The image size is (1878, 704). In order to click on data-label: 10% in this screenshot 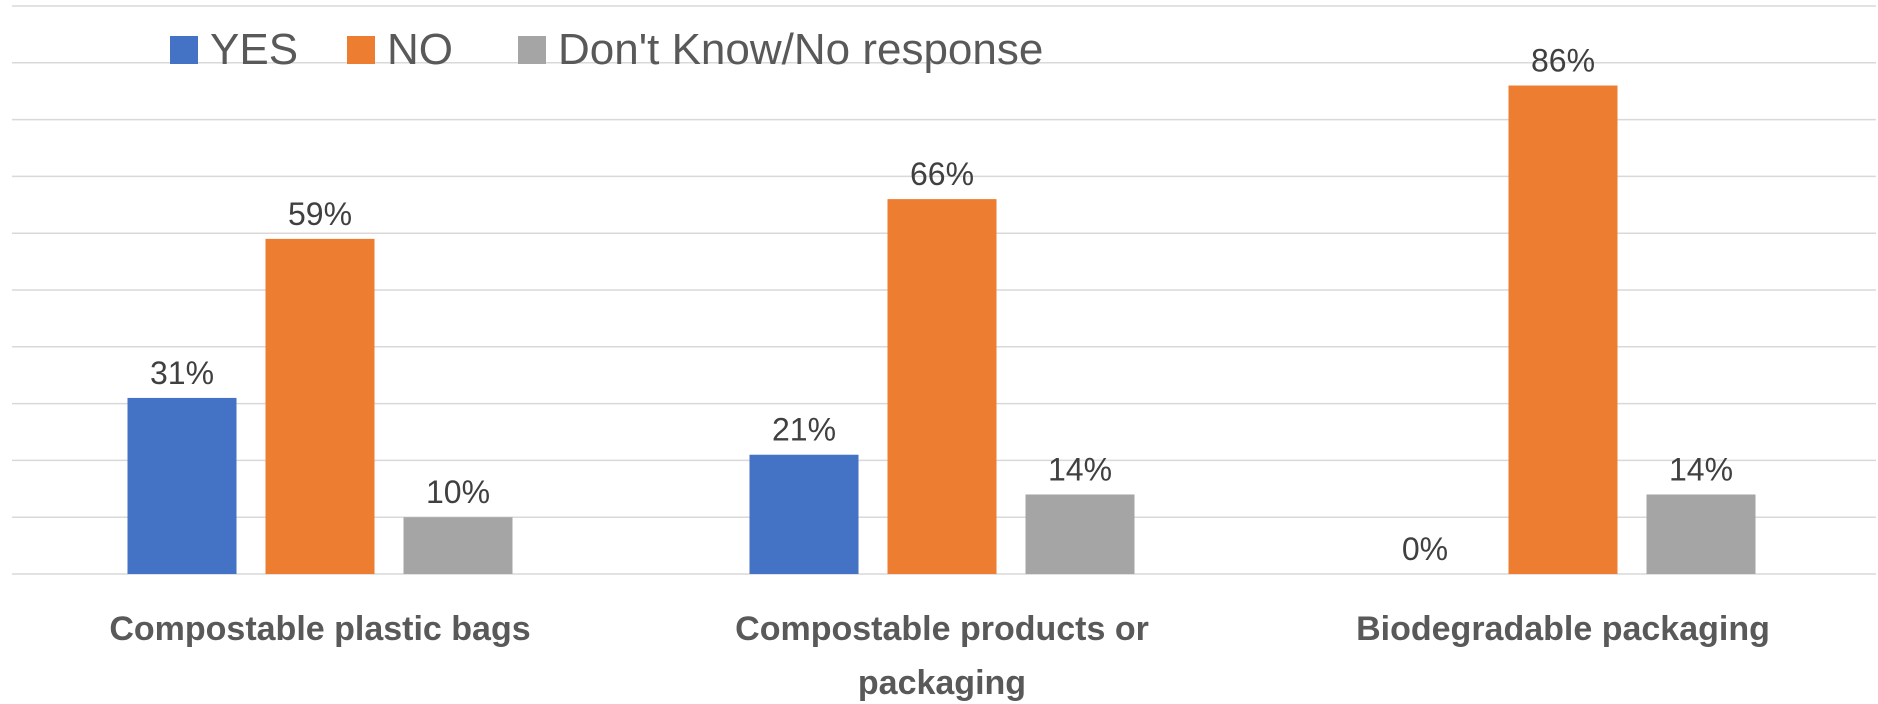, I will do `click(458, 492)`.